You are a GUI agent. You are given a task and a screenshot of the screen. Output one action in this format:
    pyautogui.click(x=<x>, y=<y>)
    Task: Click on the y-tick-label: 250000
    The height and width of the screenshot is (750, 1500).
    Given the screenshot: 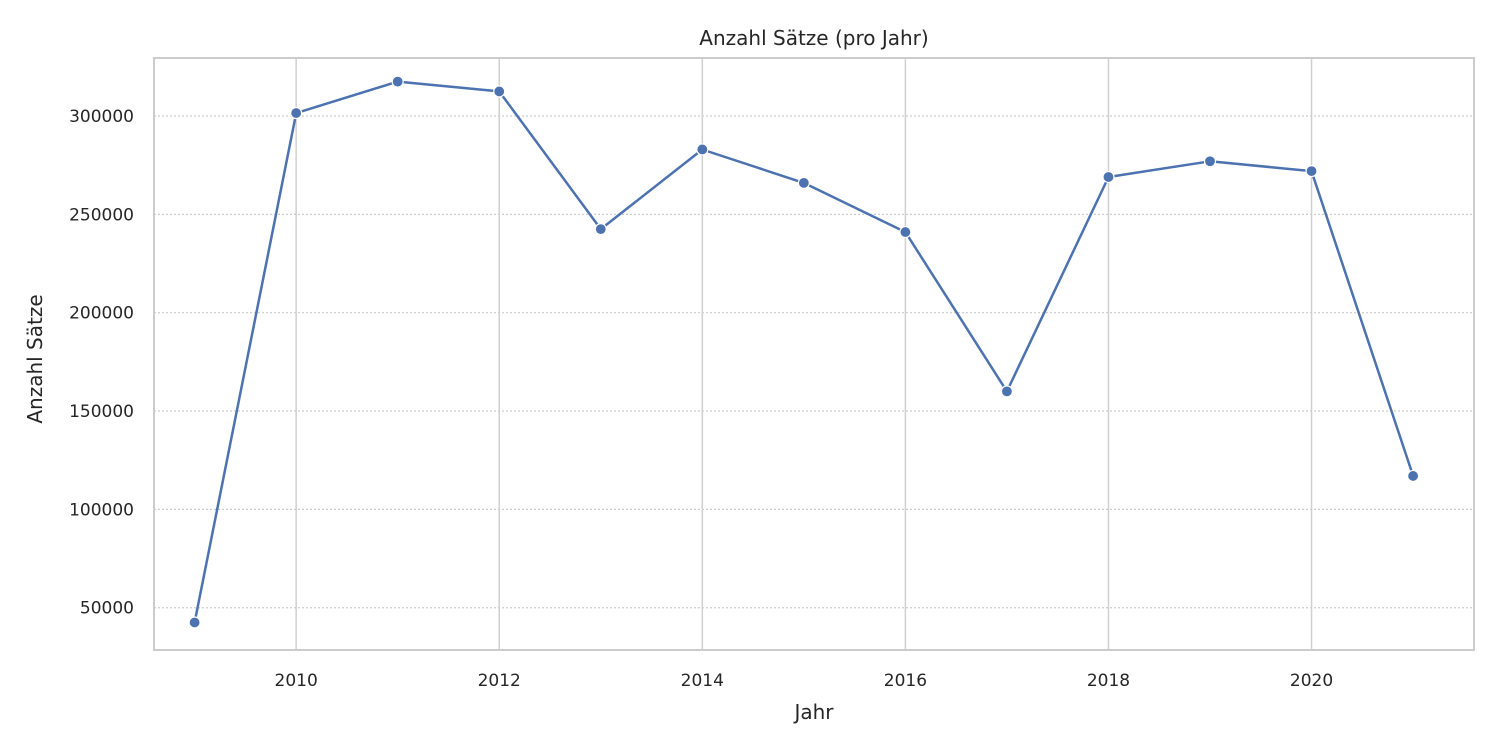 What is the action you would take?
    pyautogui.click(x=101, y=215)
    